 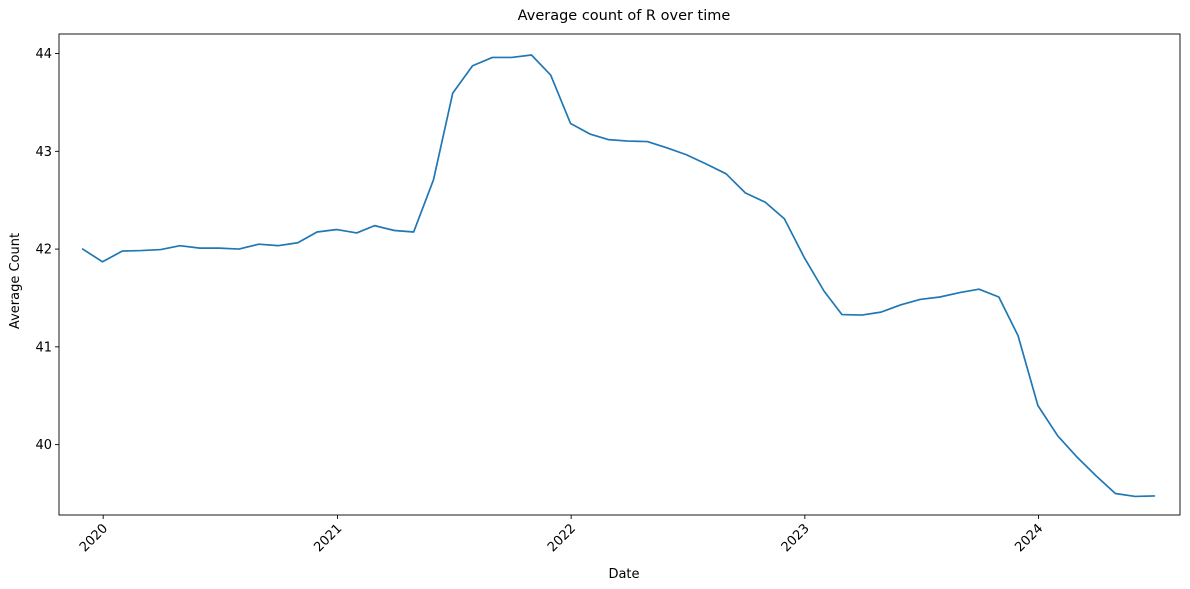 I want to click on y-tick-label: 41, so click(x=43, y=347).